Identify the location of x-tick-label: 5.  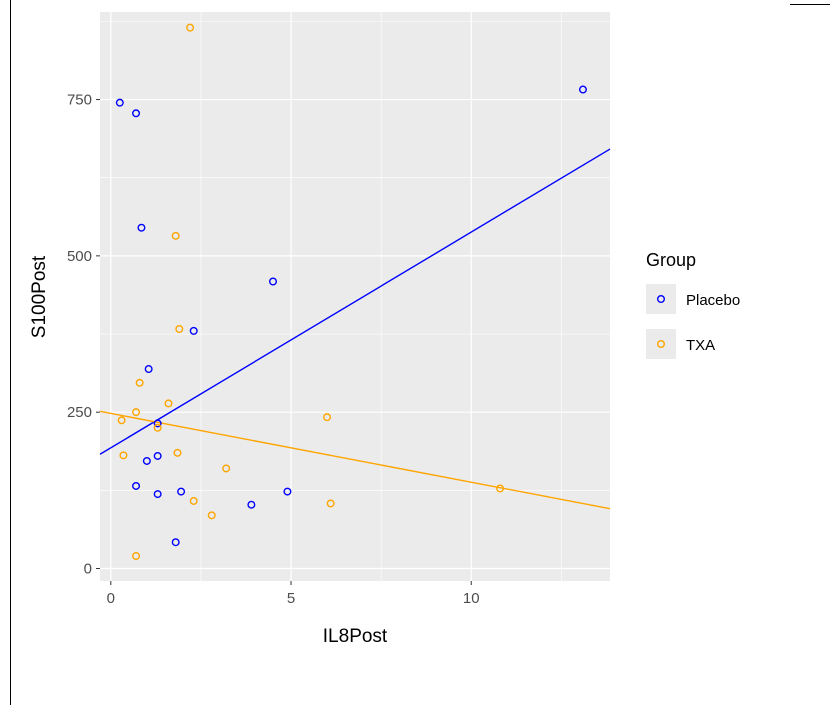
(291, 598).